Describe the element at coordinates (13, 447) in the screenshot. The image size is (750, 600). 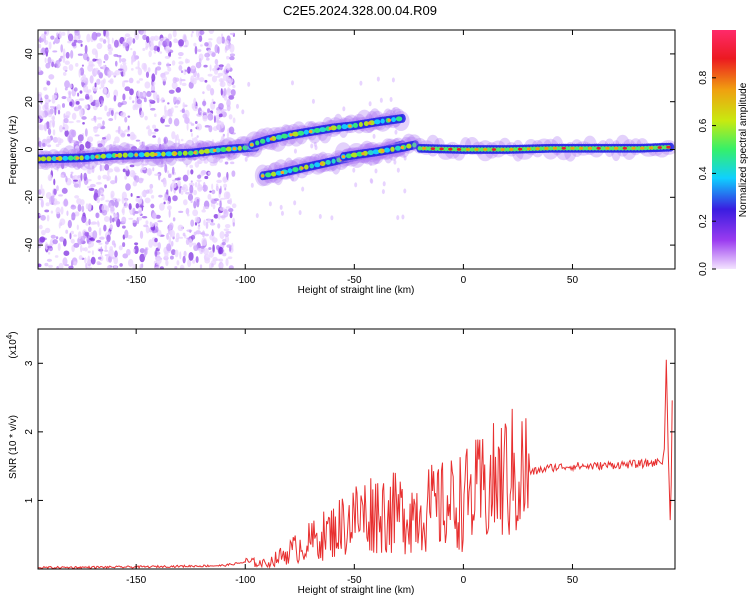
I see `snr-y-label: SNR (10 * v/v)` at that location.